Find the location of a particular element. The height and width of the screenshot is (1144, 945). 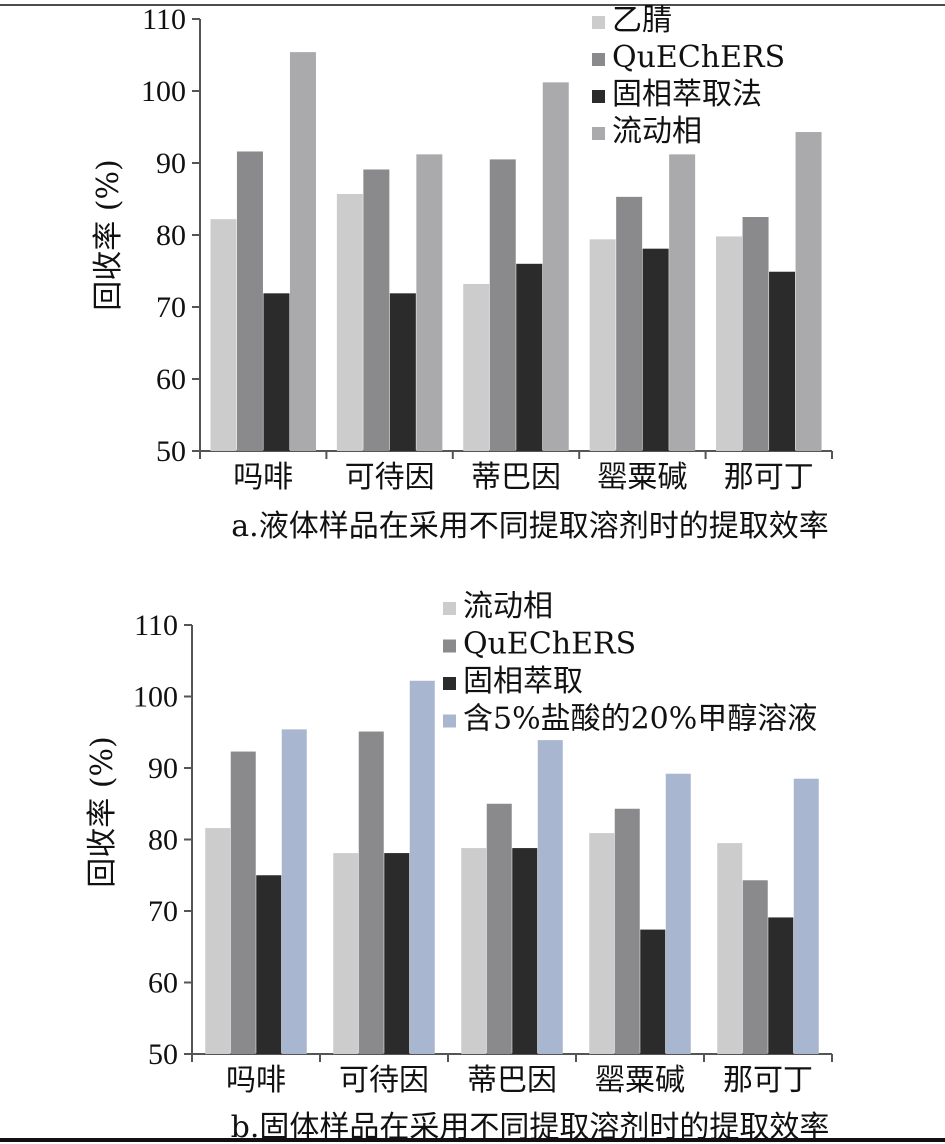

chart-caption: a.液体样品在采用不同提取溶剂时的提取效率 is located at coordinates (529, 526).